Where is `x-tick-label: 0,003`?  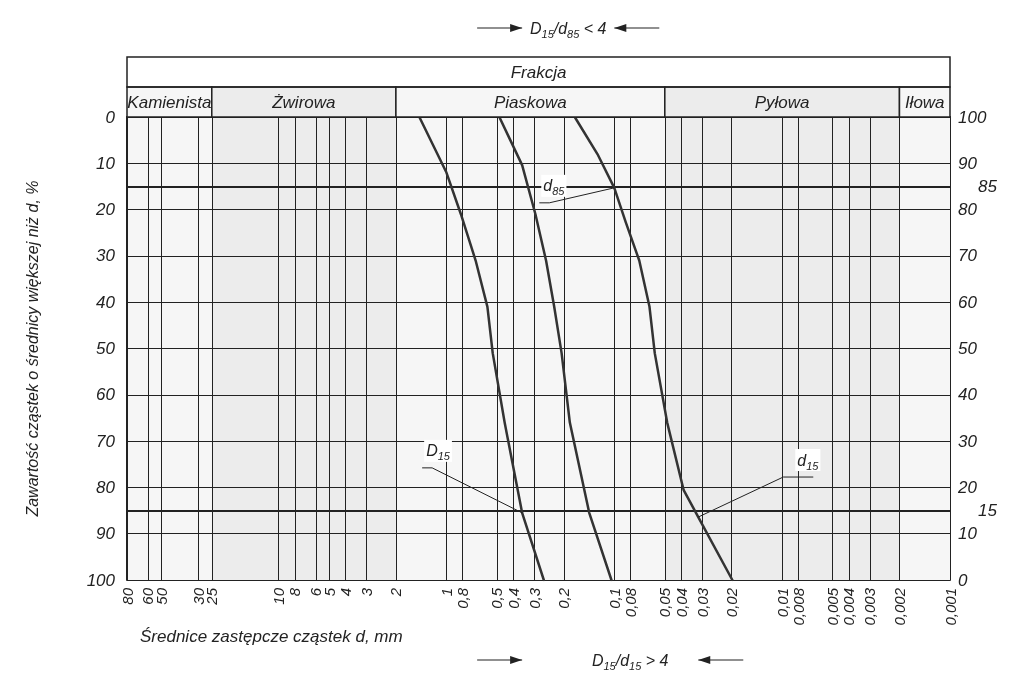
x-tick-label: 0,003 is located at coordinates (870, 606).